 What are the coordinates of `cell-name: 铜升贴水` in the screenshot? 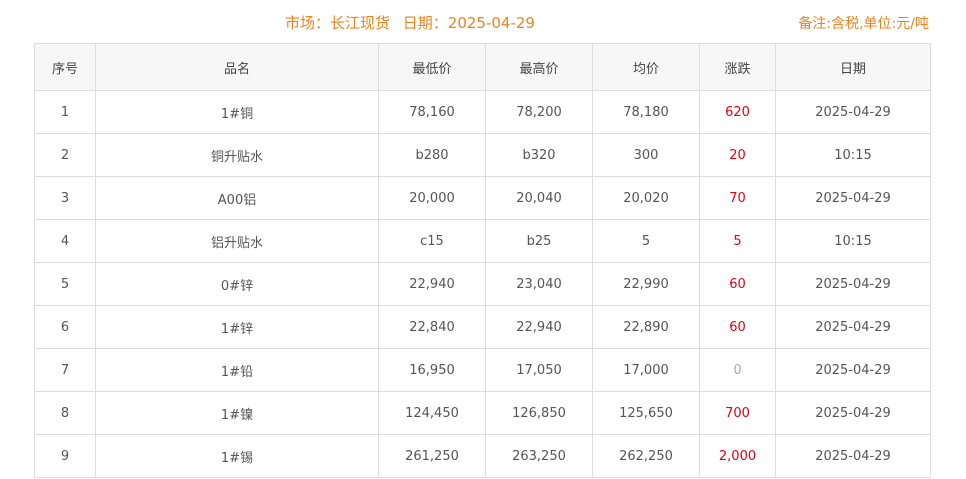 It's located at (237, 155).